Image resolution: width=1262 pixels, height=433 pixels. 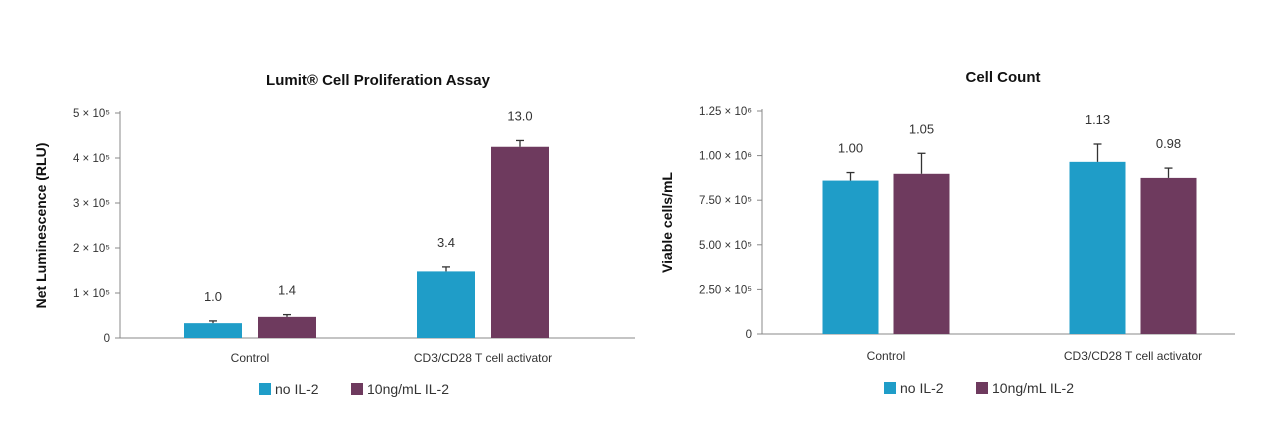 I want to click on data-label: 0.98, so click(x=1168, y=143).